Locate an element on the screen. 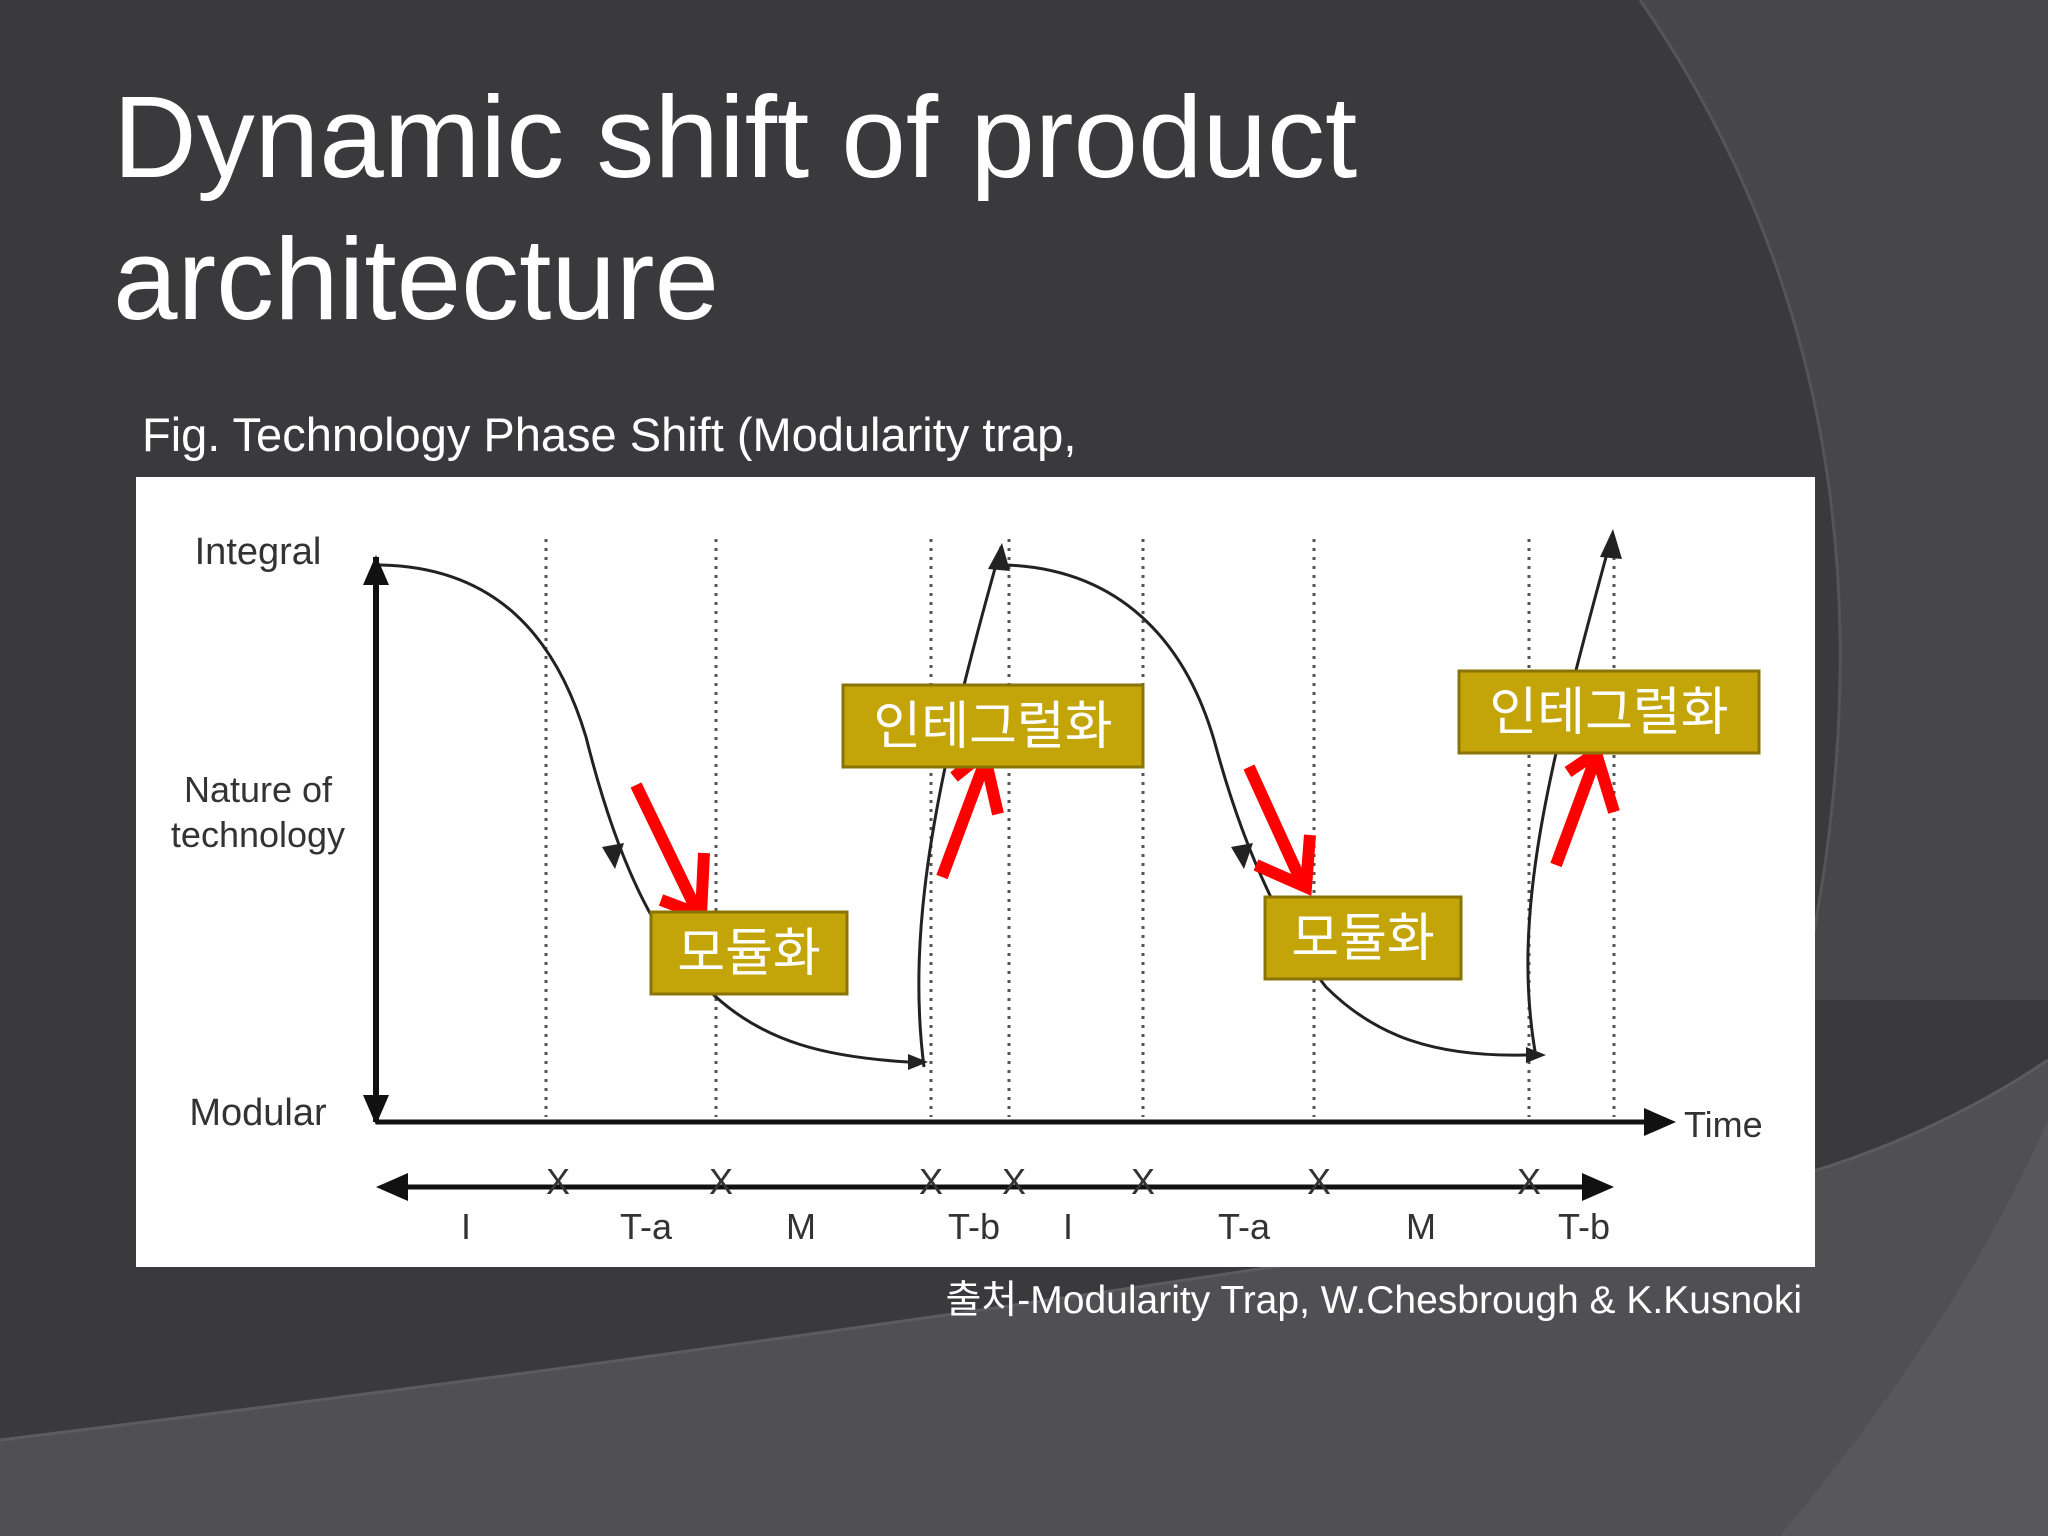 The width and height of the screenshot is (2048, 1536). tag-integralize-1-text: 인테그럴화 is located at coordinates (992, 727).